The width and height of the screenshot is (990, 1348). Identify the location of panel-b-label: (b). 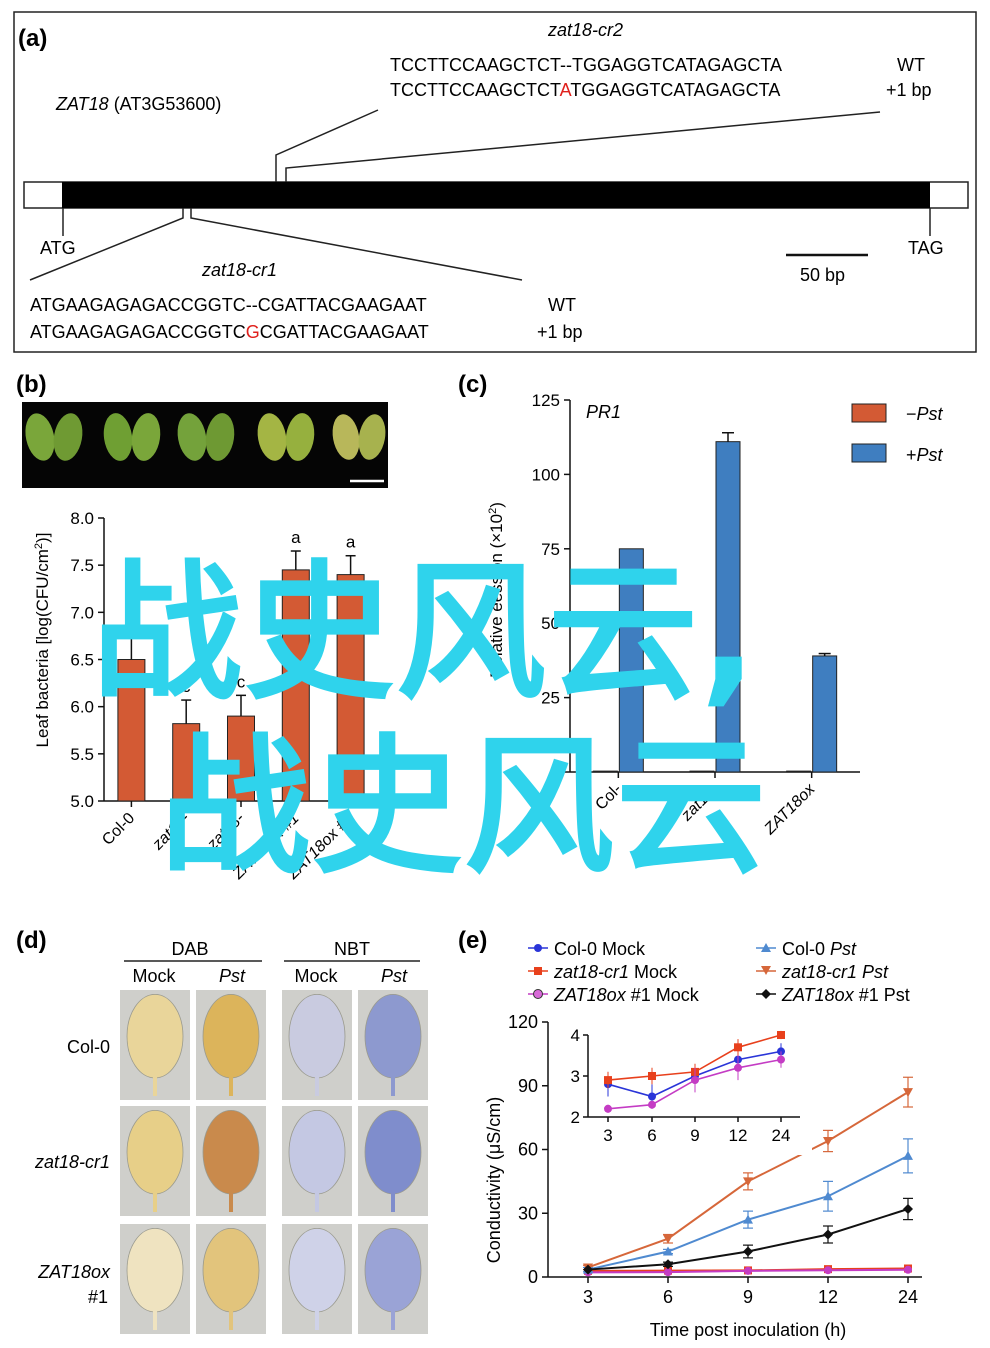
(31, 384).